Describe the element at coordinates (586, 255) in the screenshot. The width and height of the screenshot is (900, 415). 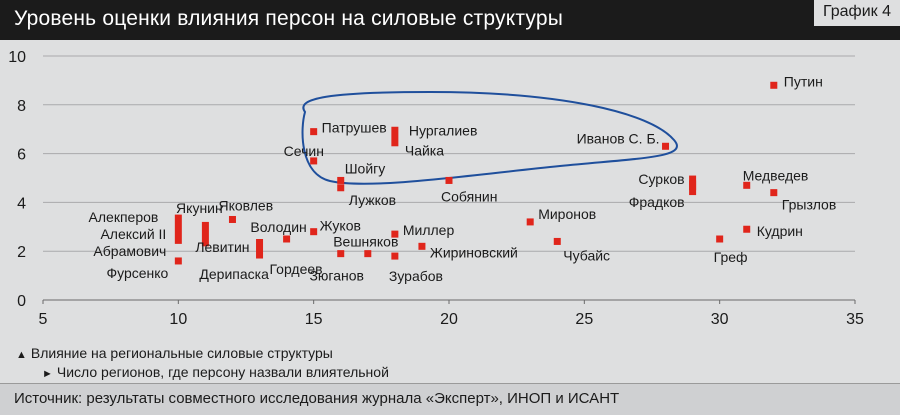
I see `point-label-30: Чубайс` at that location.